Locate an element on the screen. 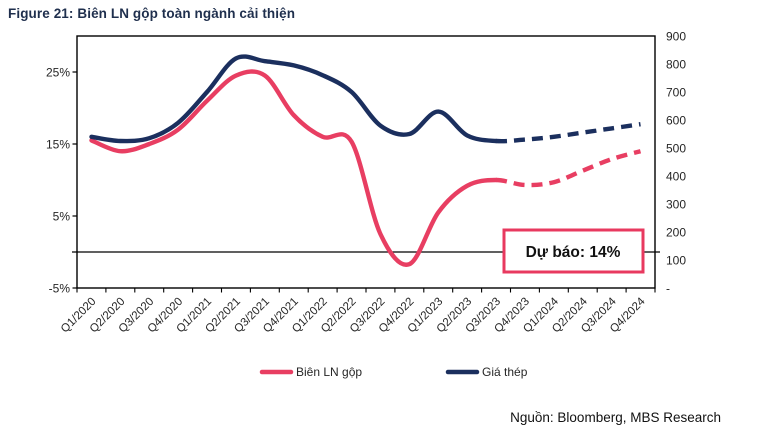  left-axis-tick-label: -5% is located at coordinates (60, 289).